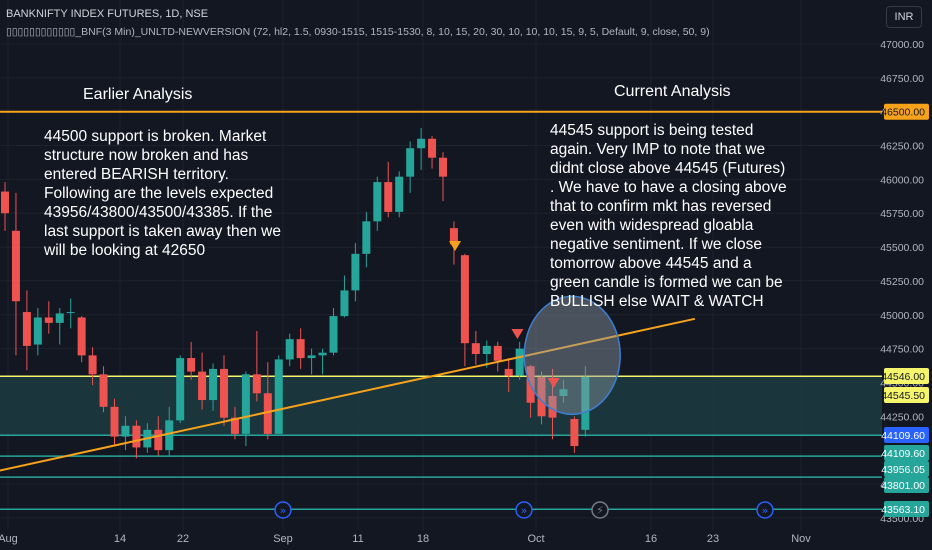 The image size is (932, 550). I want to click on currency-button: INR, so click(904, 17).